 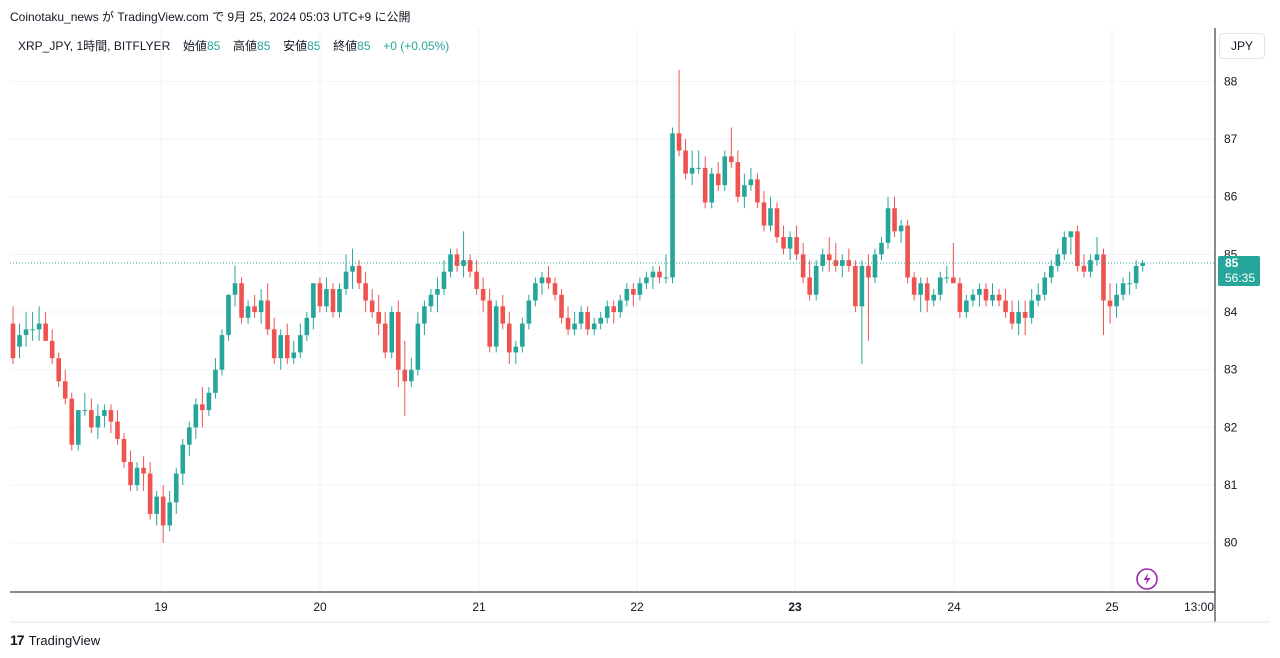 I want to click on footer-brand: 17 TradingView, so click(x=55, y=640).